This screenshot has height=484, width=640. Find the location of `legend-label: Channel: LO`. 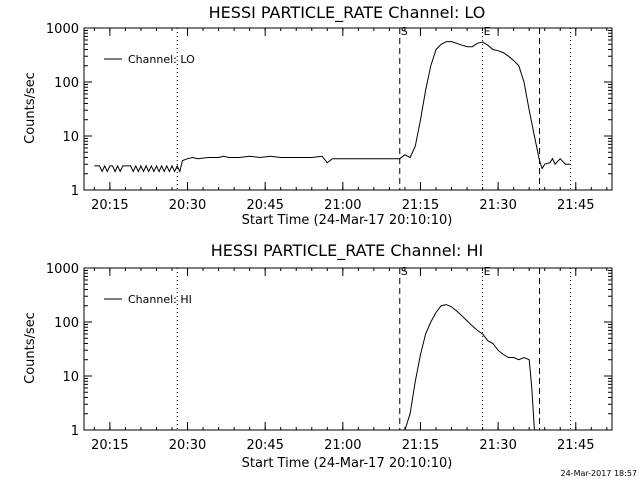

legend-label: Channel: LO is located at coordinates (161, 59).